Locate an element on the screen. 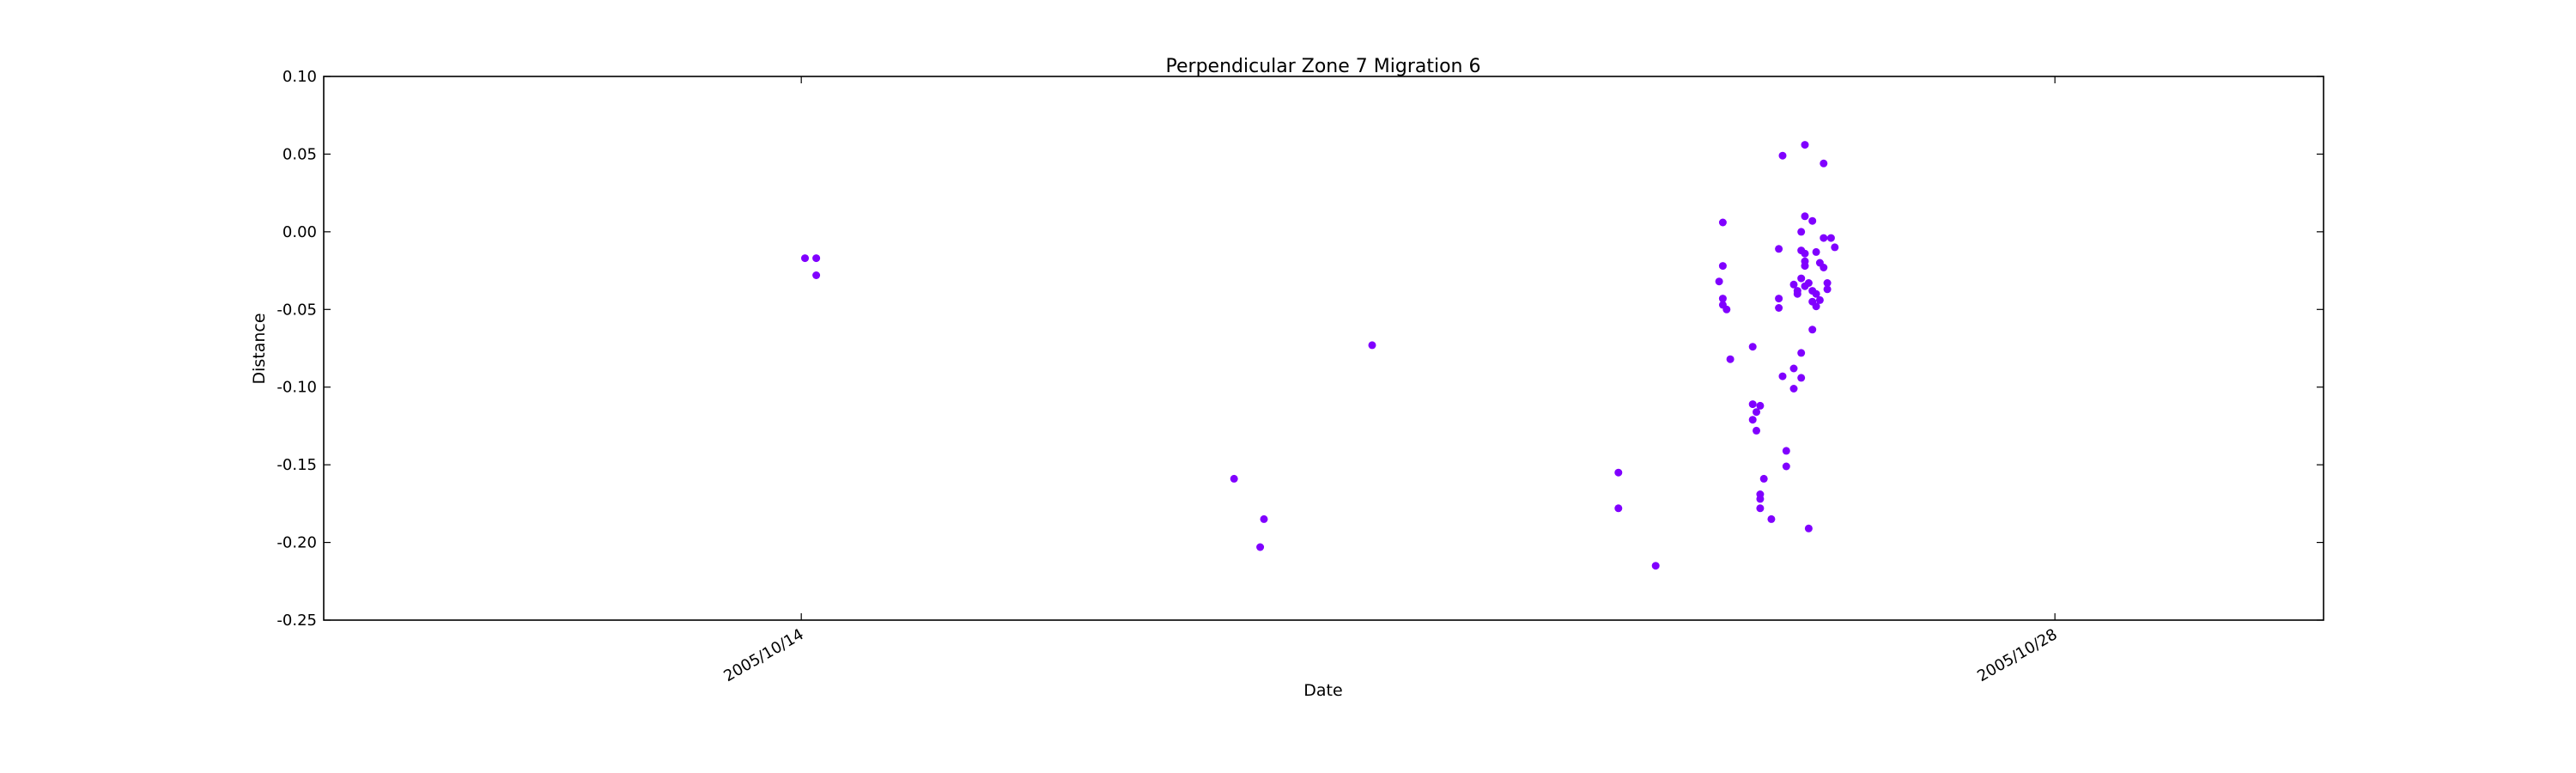 The height and width of the screenshot is (773, 2576). y-tick-label: -0.20 is located at coordinates (296, 543).